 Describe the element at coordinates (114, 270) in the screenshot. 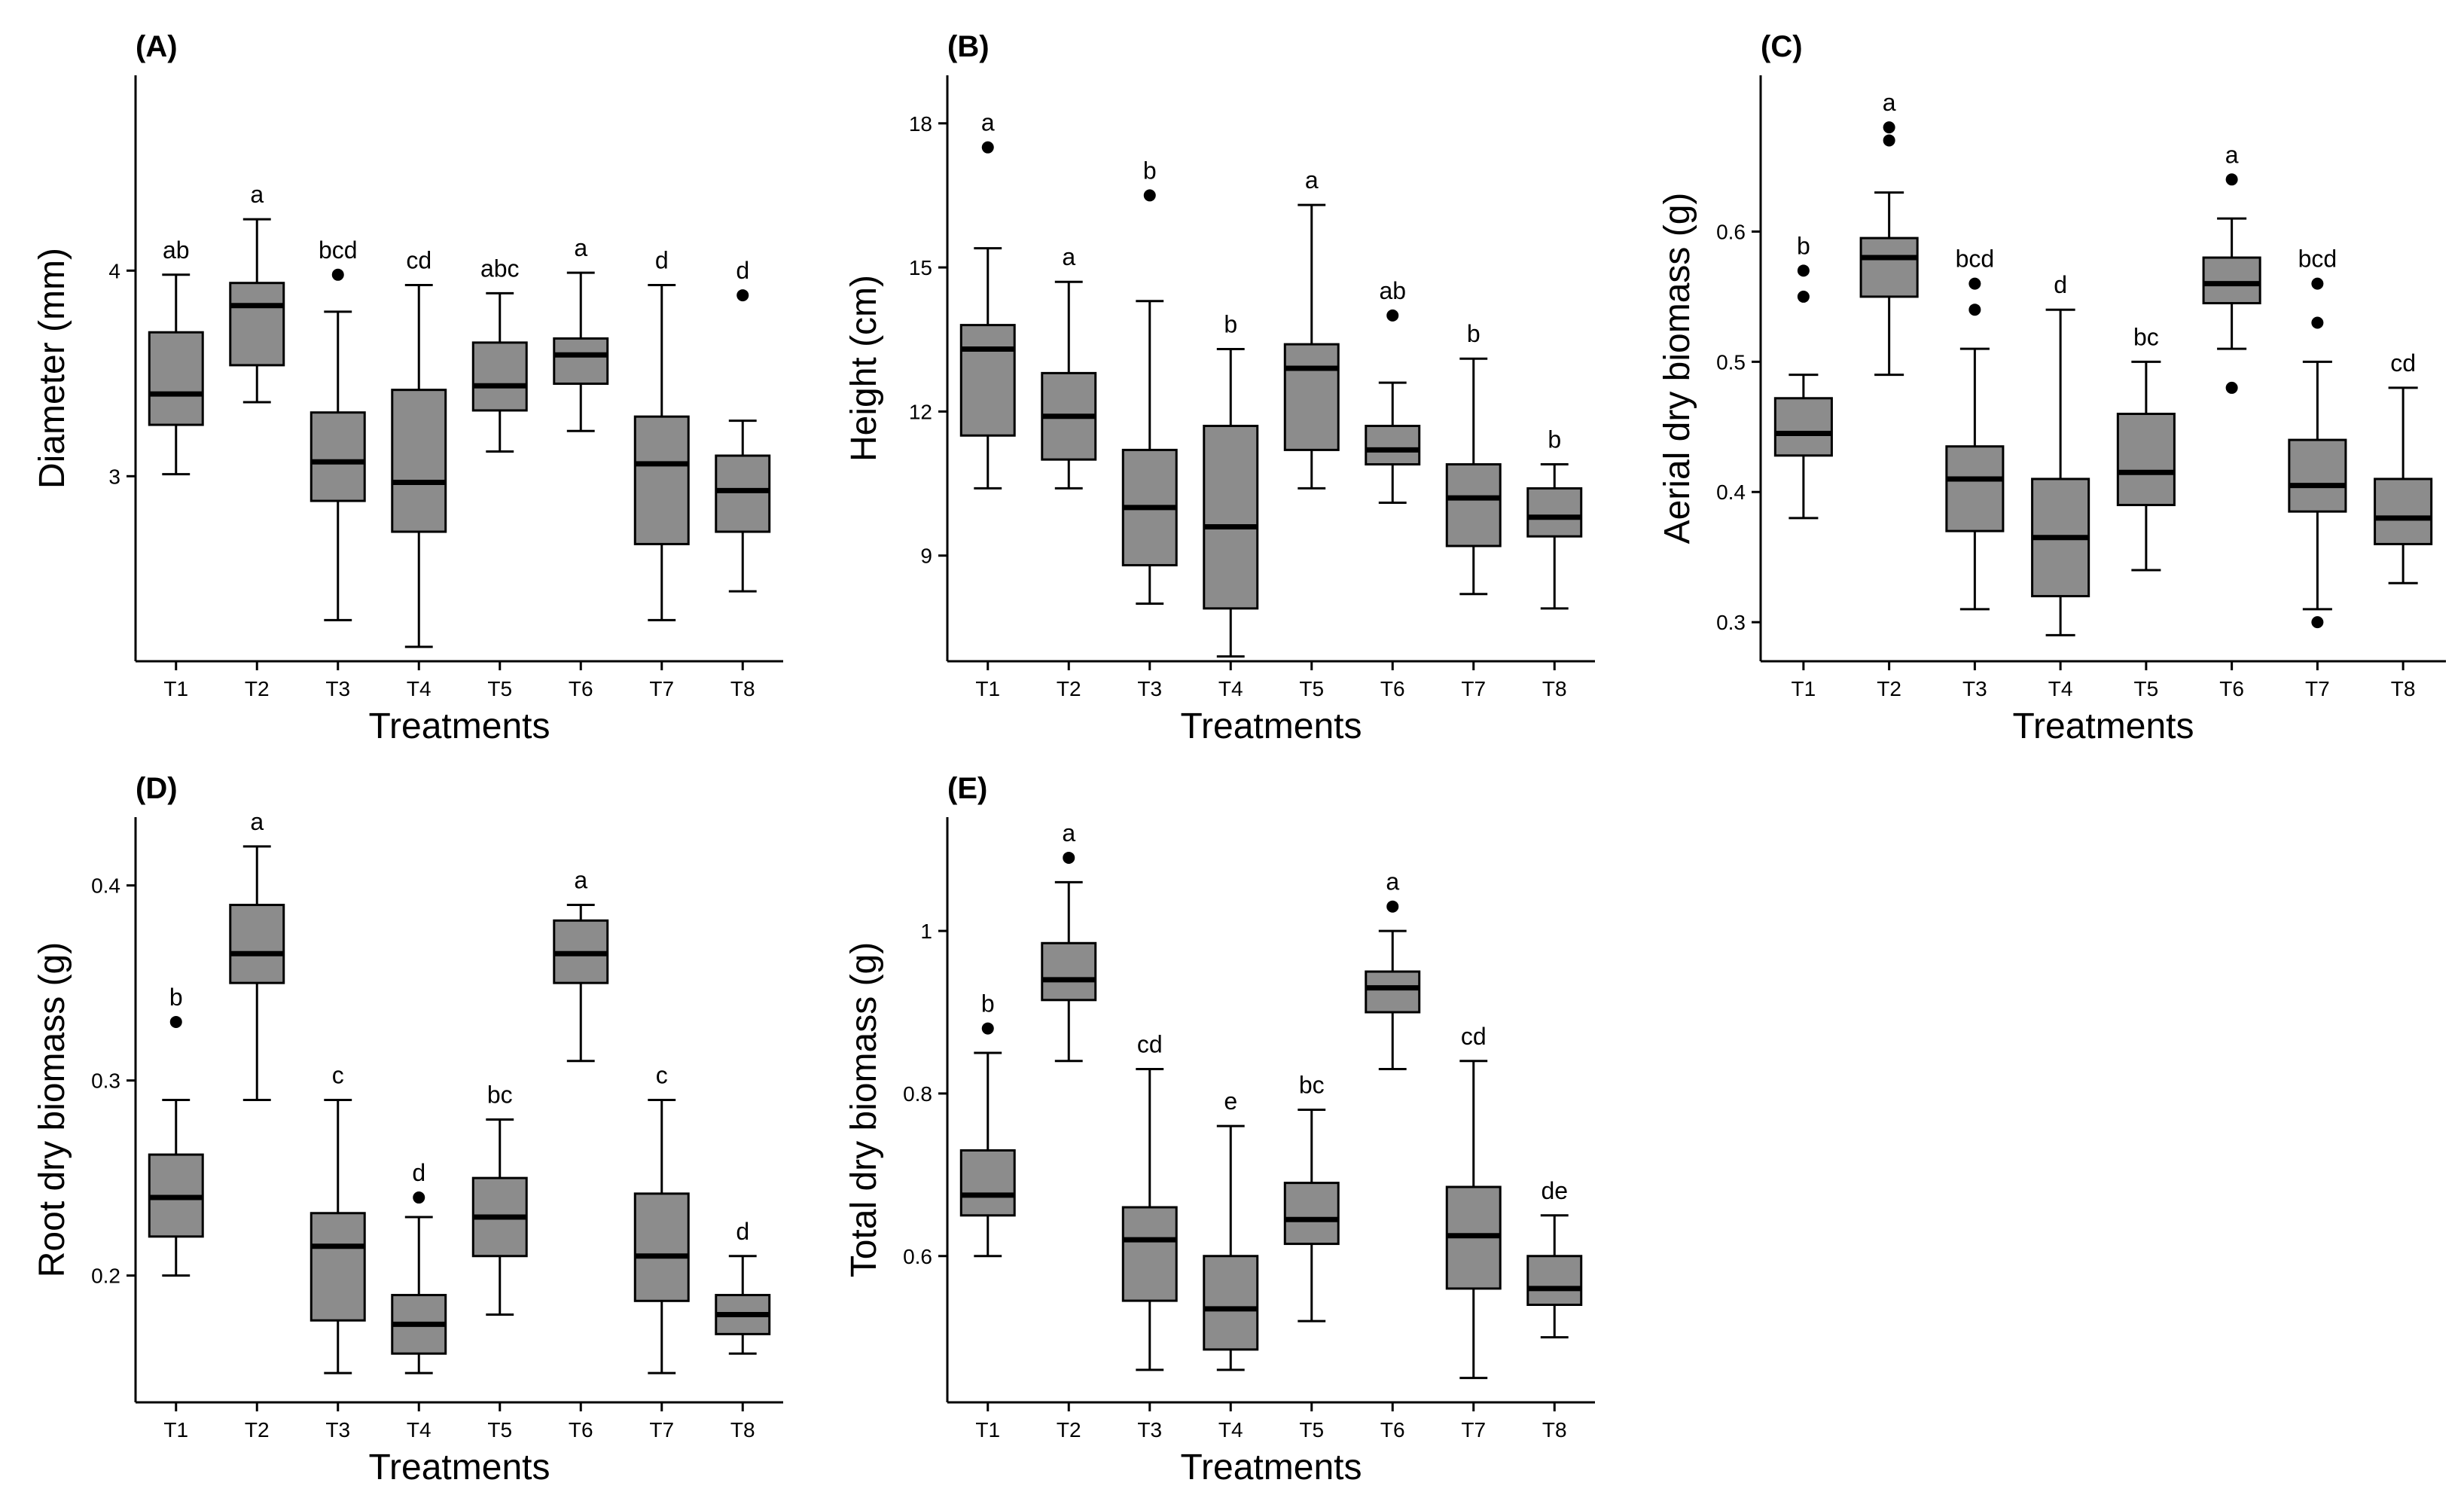

I see `y-tick-label: 4` at that location.